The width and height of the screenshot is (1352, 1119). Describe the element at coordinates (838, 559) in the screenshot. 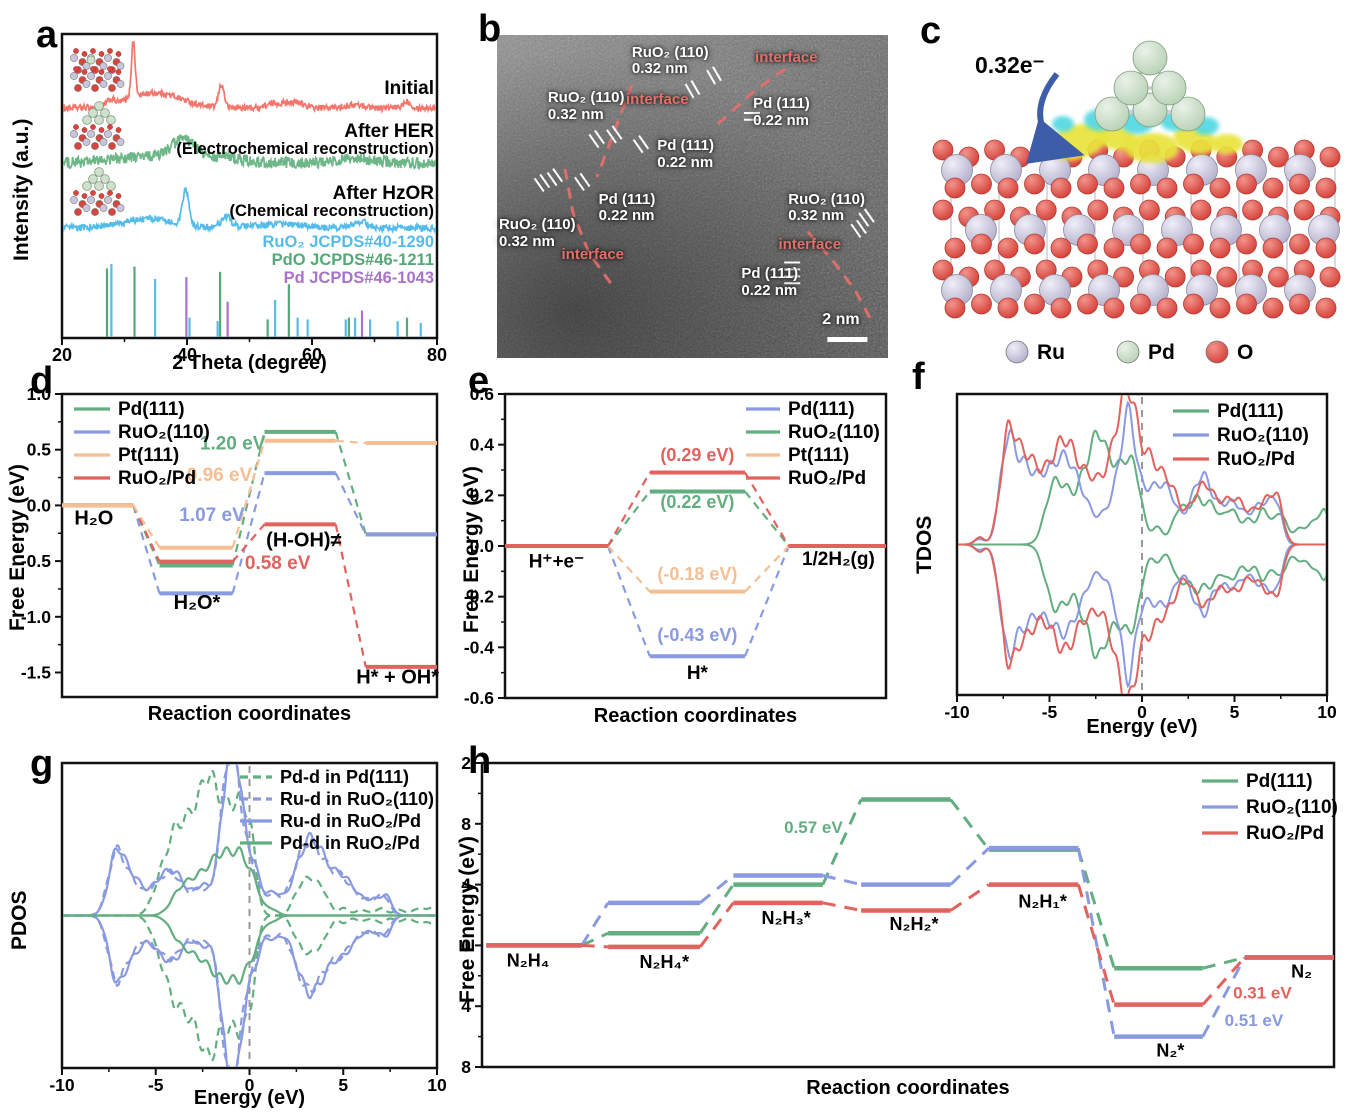

I see `diagram-annotation: 1/2H₂(g)` at that location.